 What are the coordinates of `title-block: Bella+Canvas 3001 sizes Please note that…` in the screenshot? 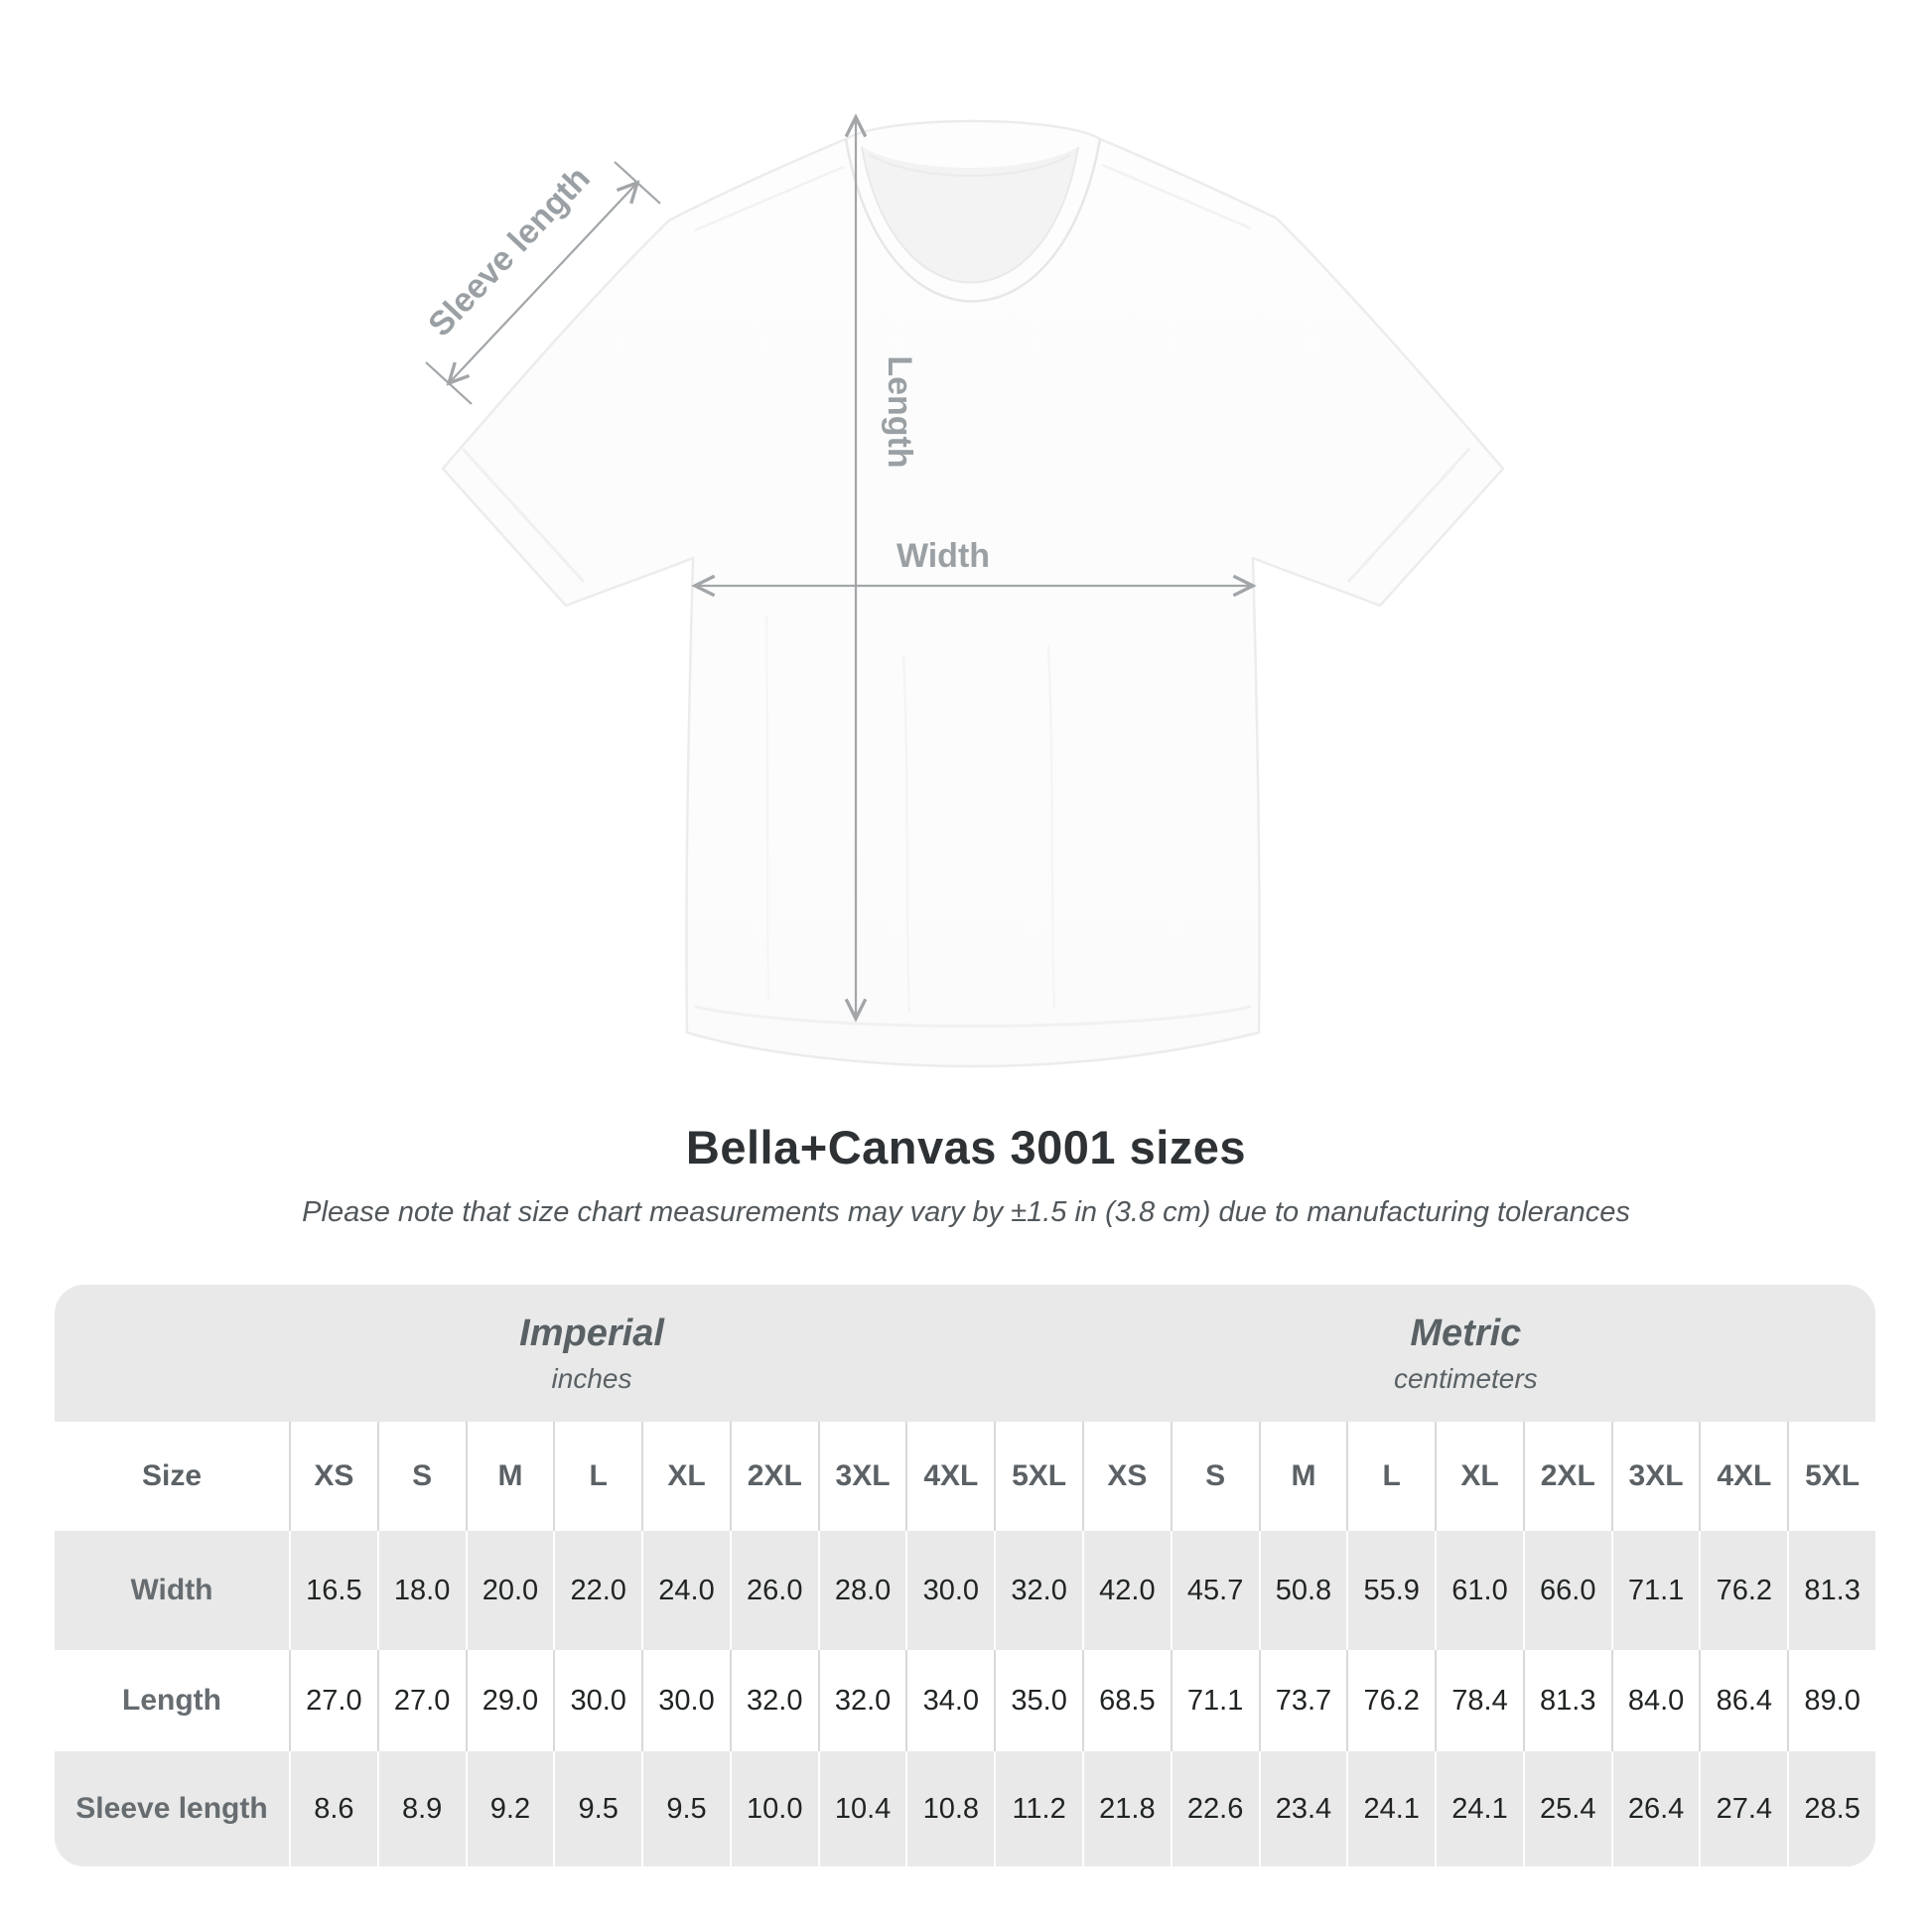 It's located at (966, 1175).